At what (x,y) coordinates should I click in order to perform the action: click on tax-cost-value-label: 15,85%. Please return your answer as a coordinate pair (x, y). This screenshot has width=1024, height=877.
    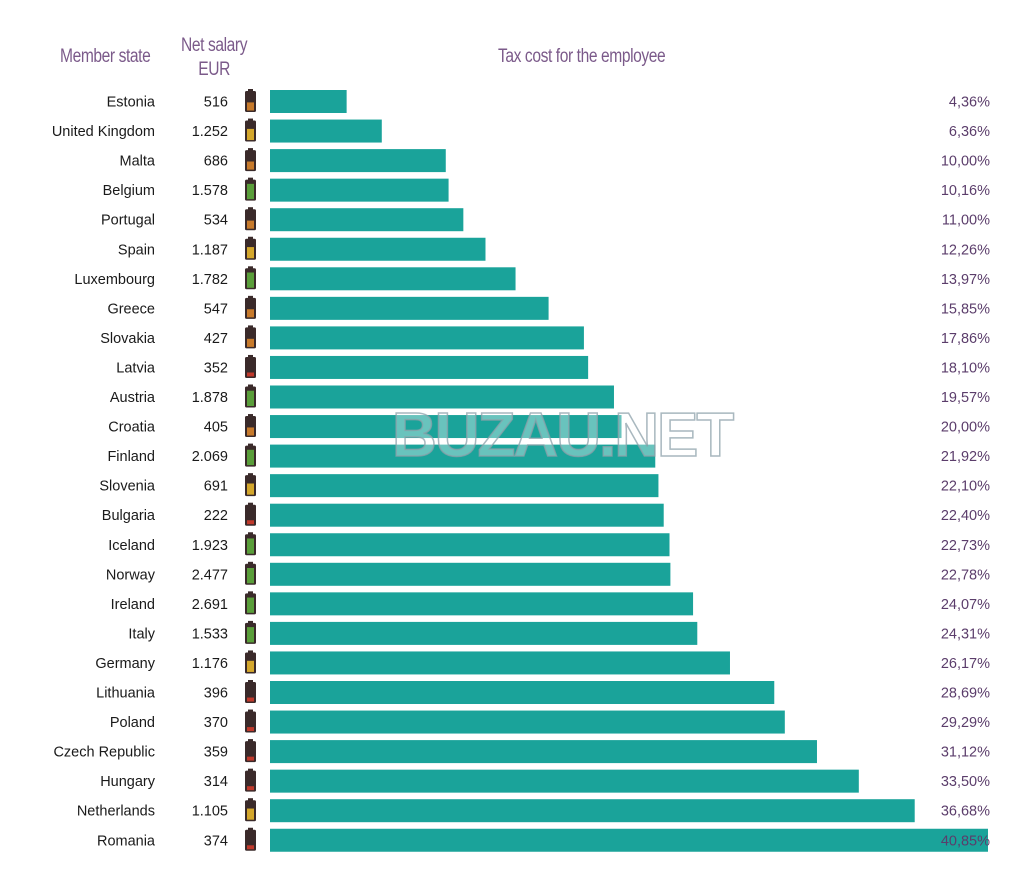
    Looking at the image, I should click on (965, 309).